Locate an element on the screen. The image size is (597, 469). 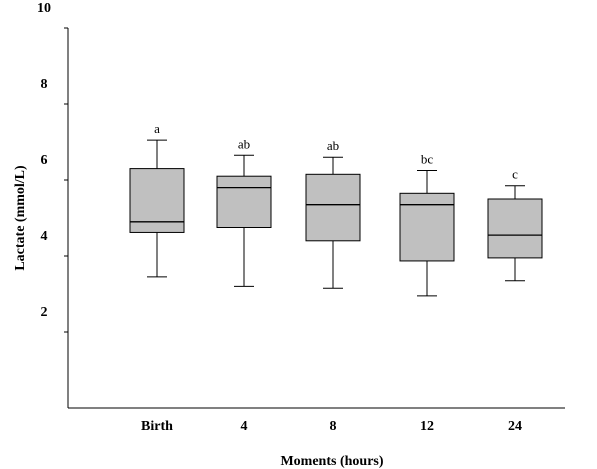
x-axis: Birth 4 8 12 24 is located at coordinates (316, 420).